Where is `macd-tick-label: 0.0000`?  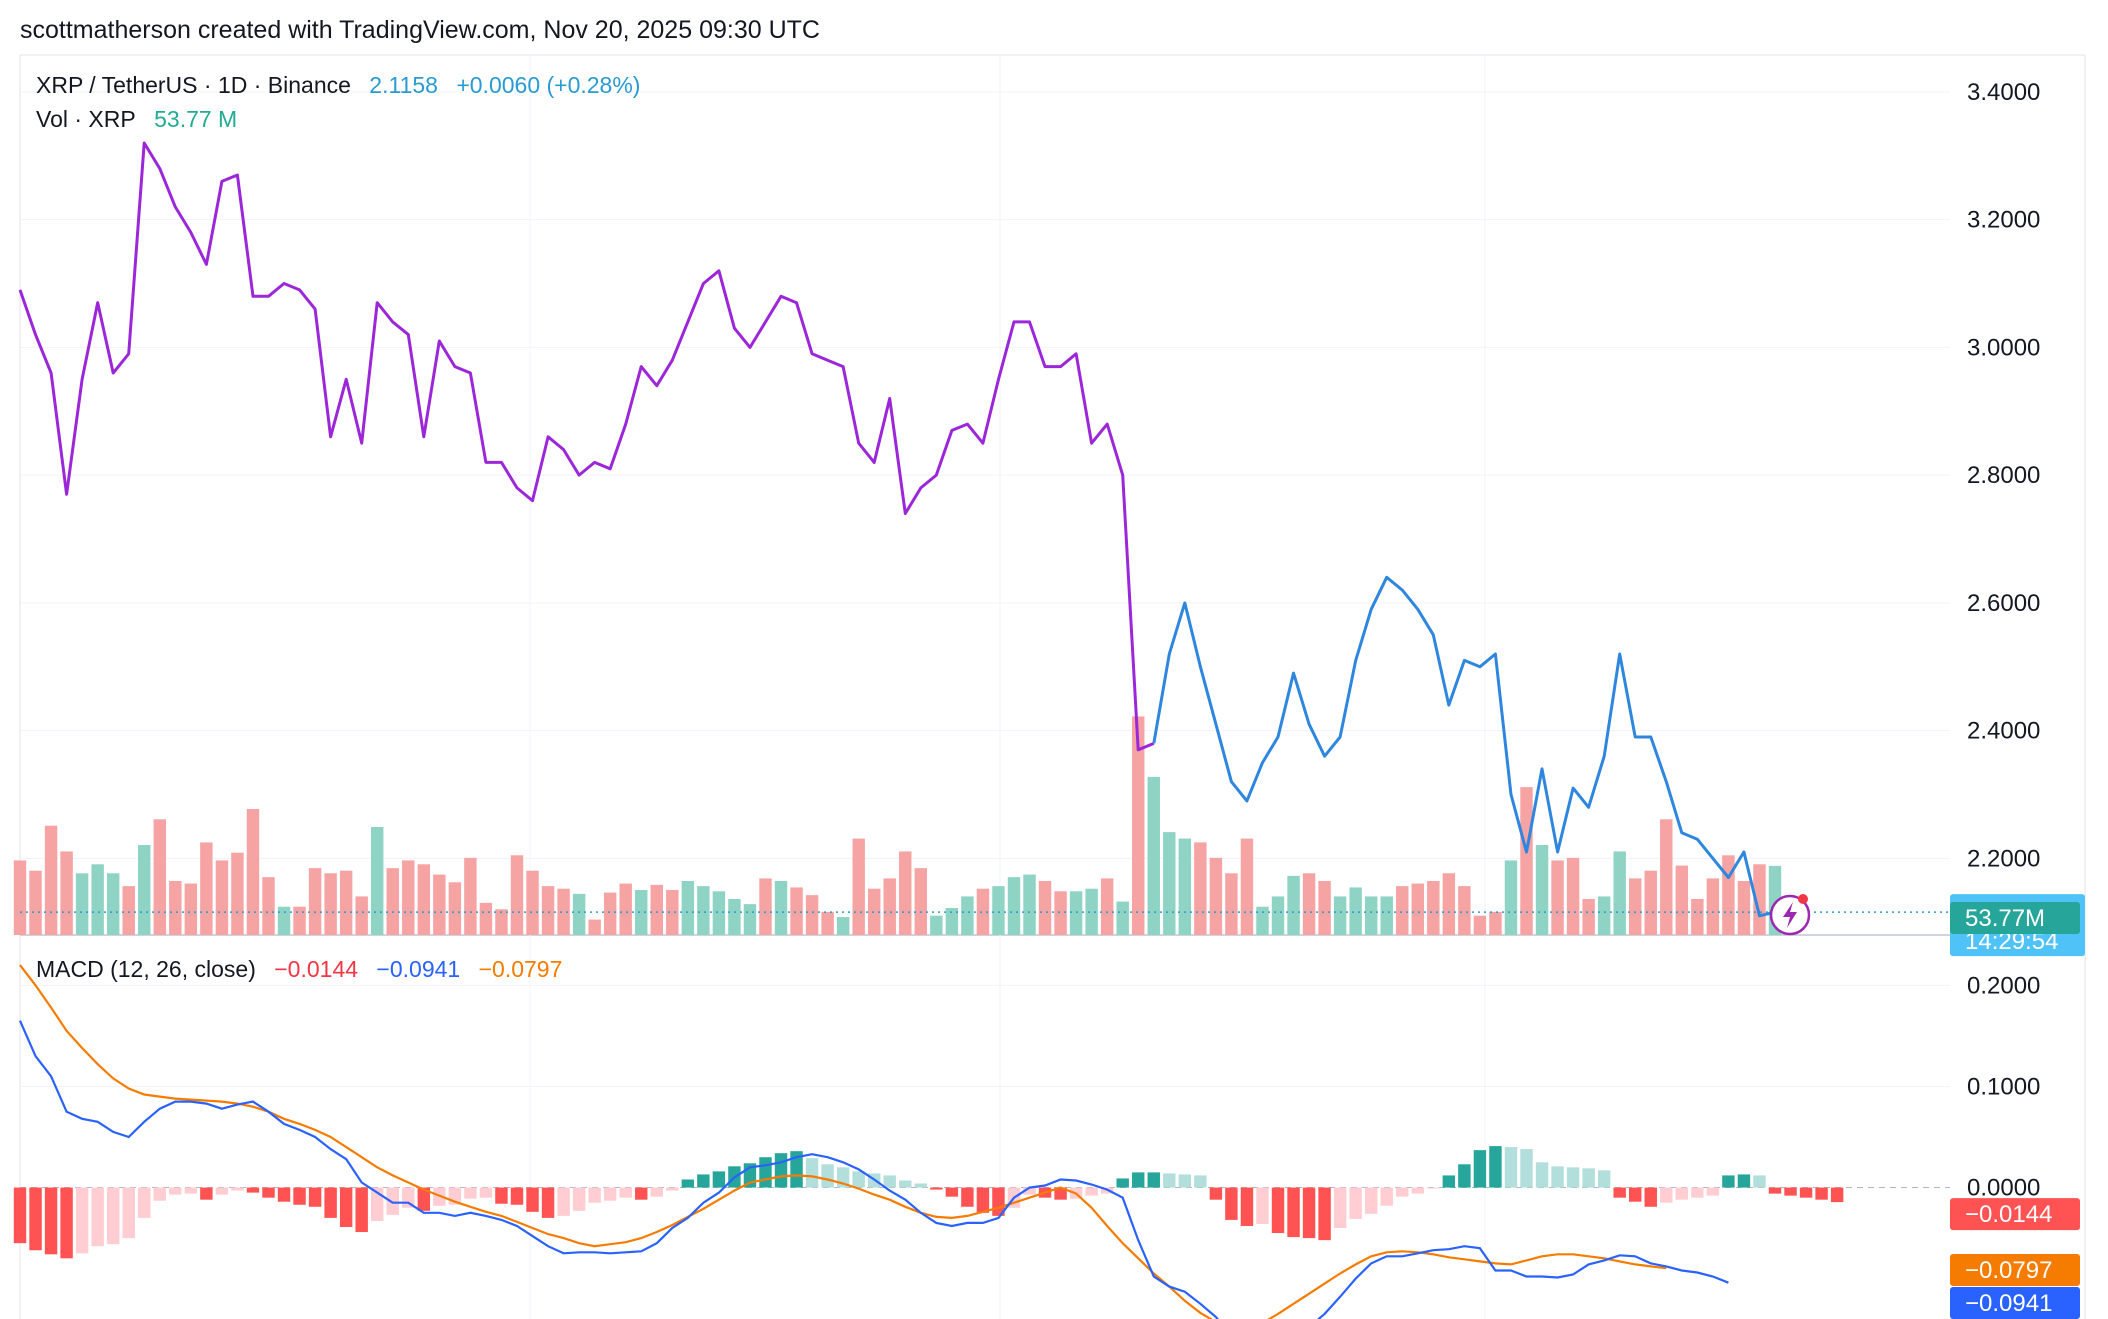 macd-tick-label: 0.0000 is located at coordinates (2003, 1188).